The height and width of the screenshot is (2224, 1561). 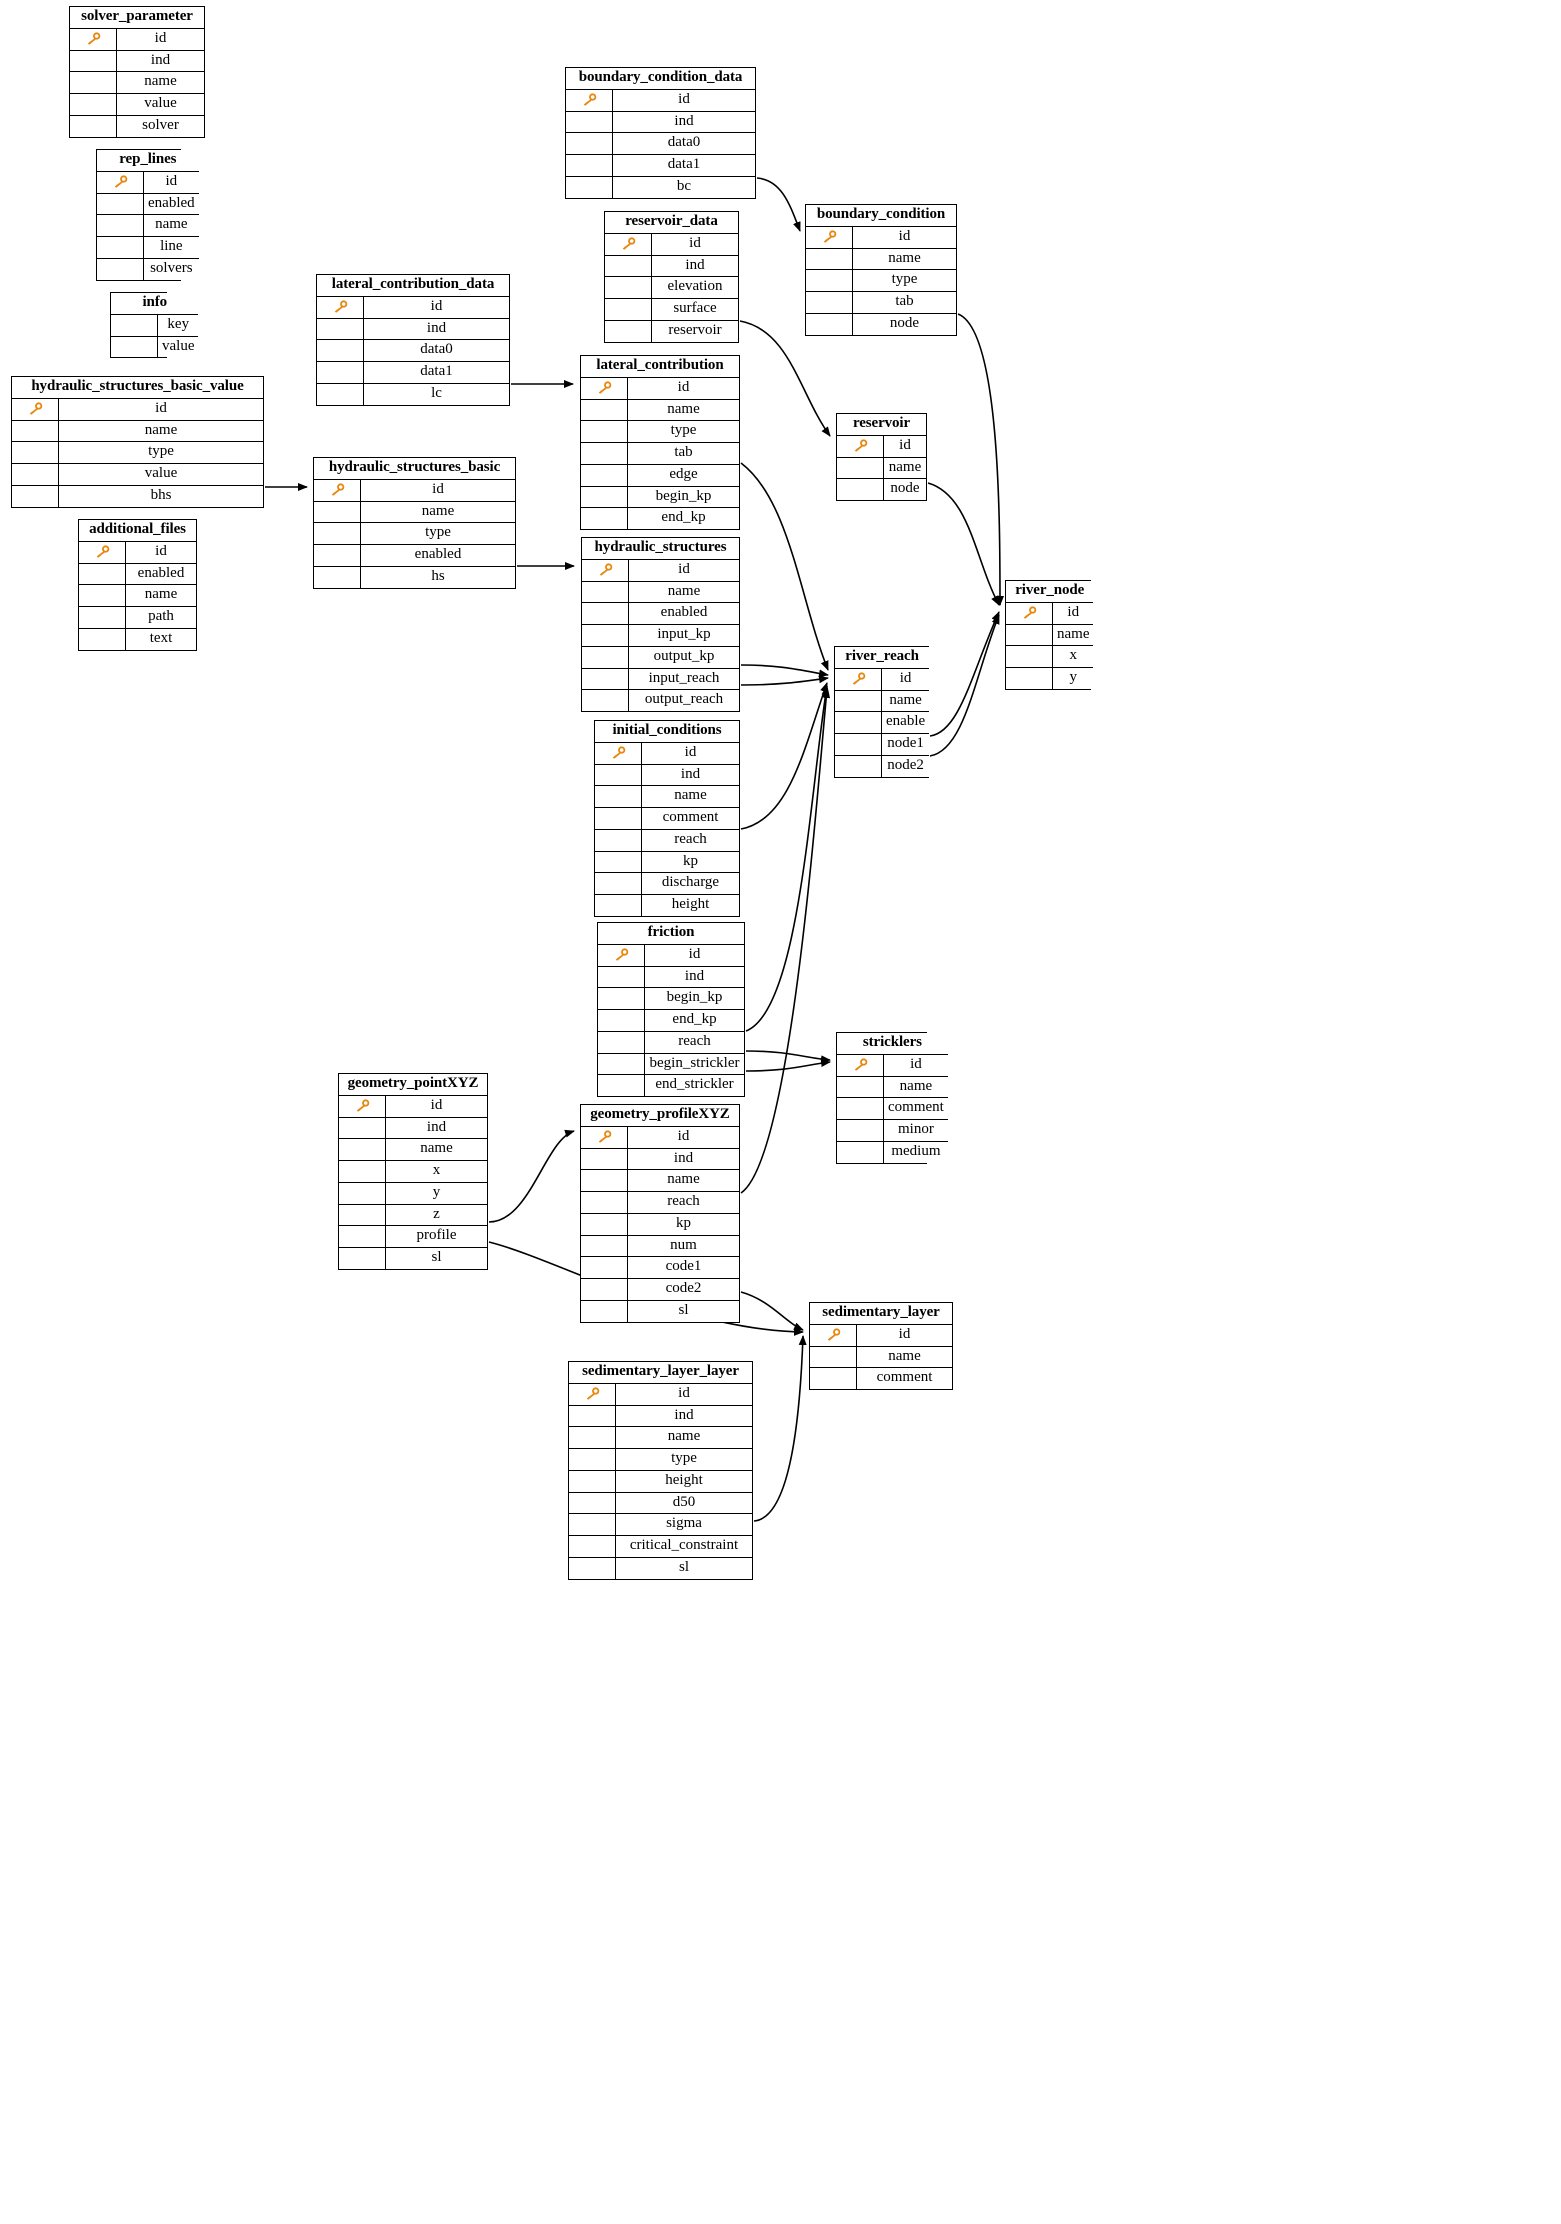 I want to click on entity-title: lateral_contribution_data, so click(x=413, y=286).